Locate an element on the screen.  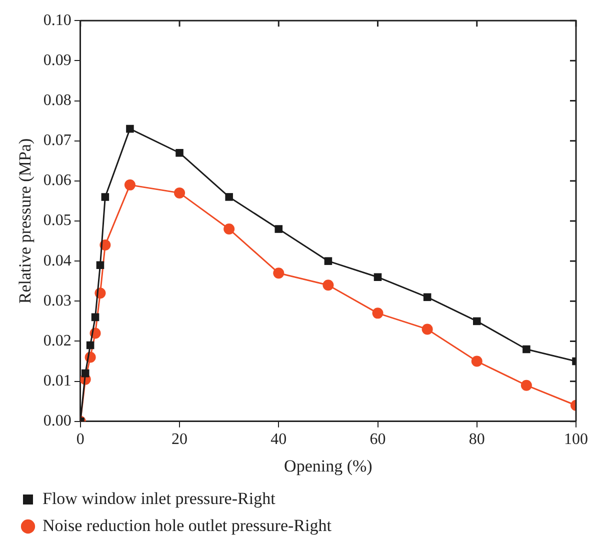
x-tick-label: 60 is located at coordinates (378, 439).